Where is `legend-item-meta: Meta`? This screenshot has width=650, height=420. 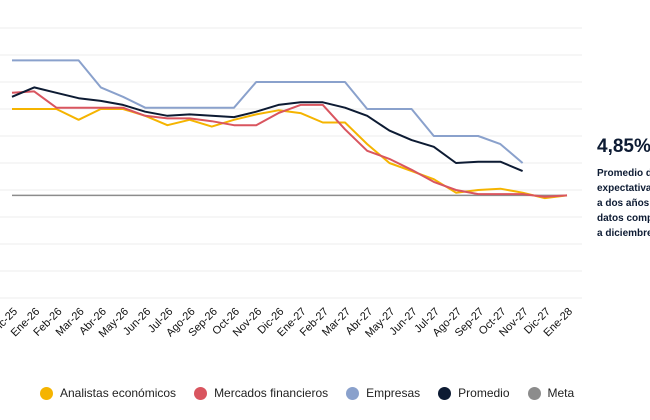
legend-item-meta: Meta is located at coordinates (551, 393).